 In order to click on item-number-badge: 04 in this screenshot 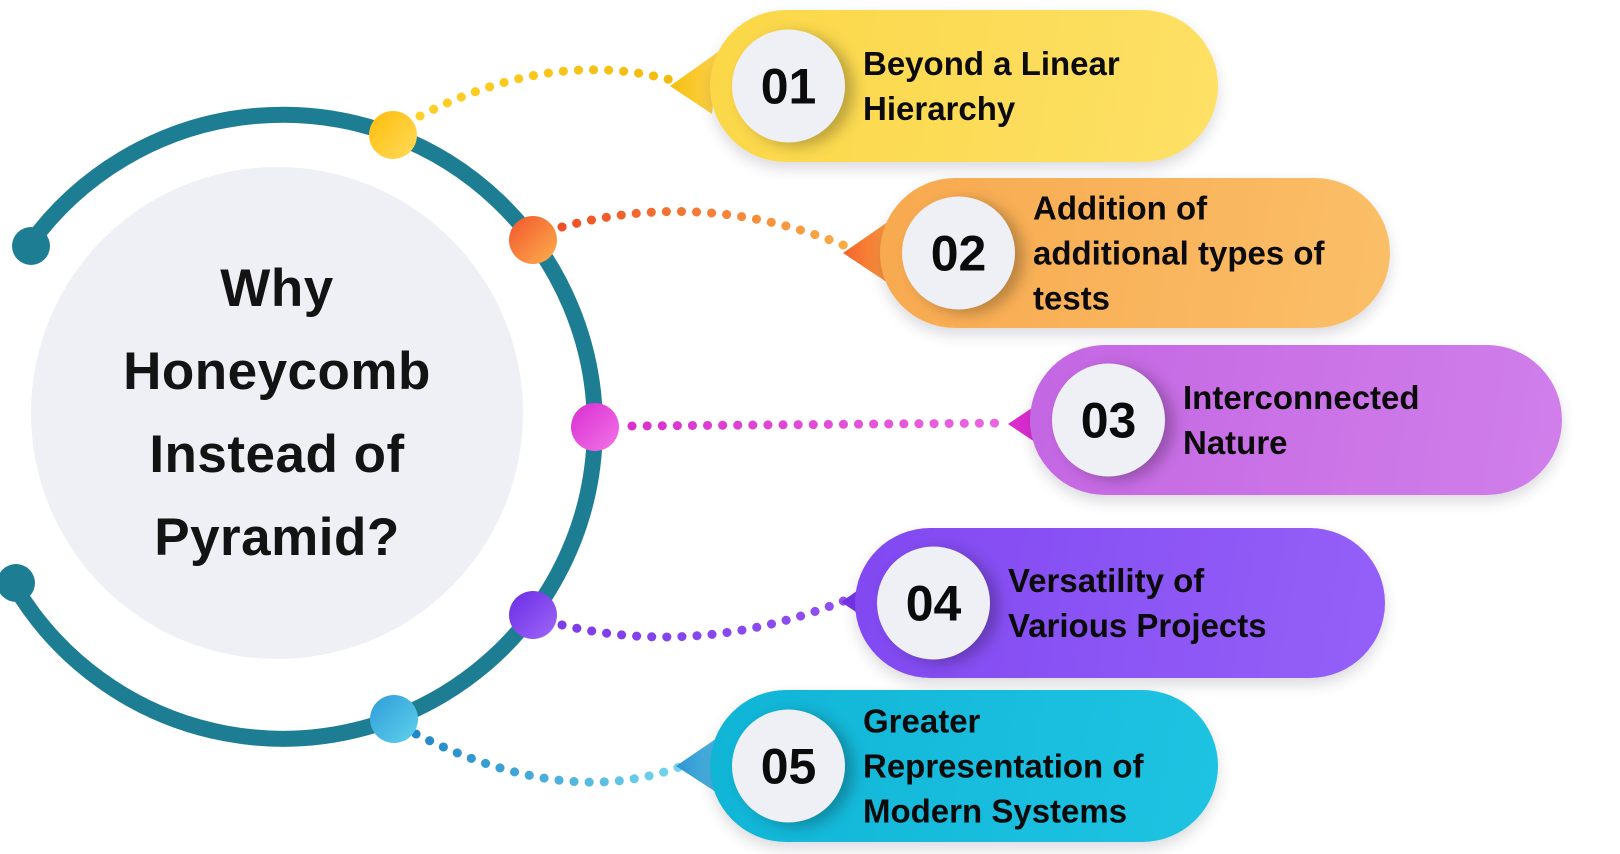, I will do `click(933, 603)`.